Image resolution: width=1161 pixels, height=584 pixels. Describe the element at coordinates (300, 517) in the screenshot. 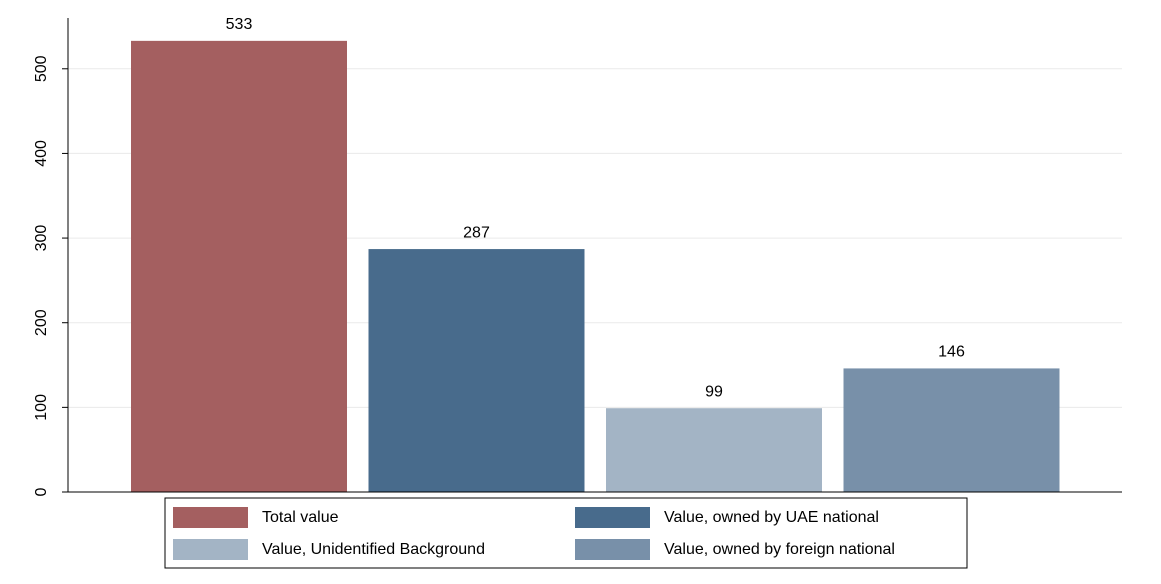

I see `legend-label: Total value` at that location.